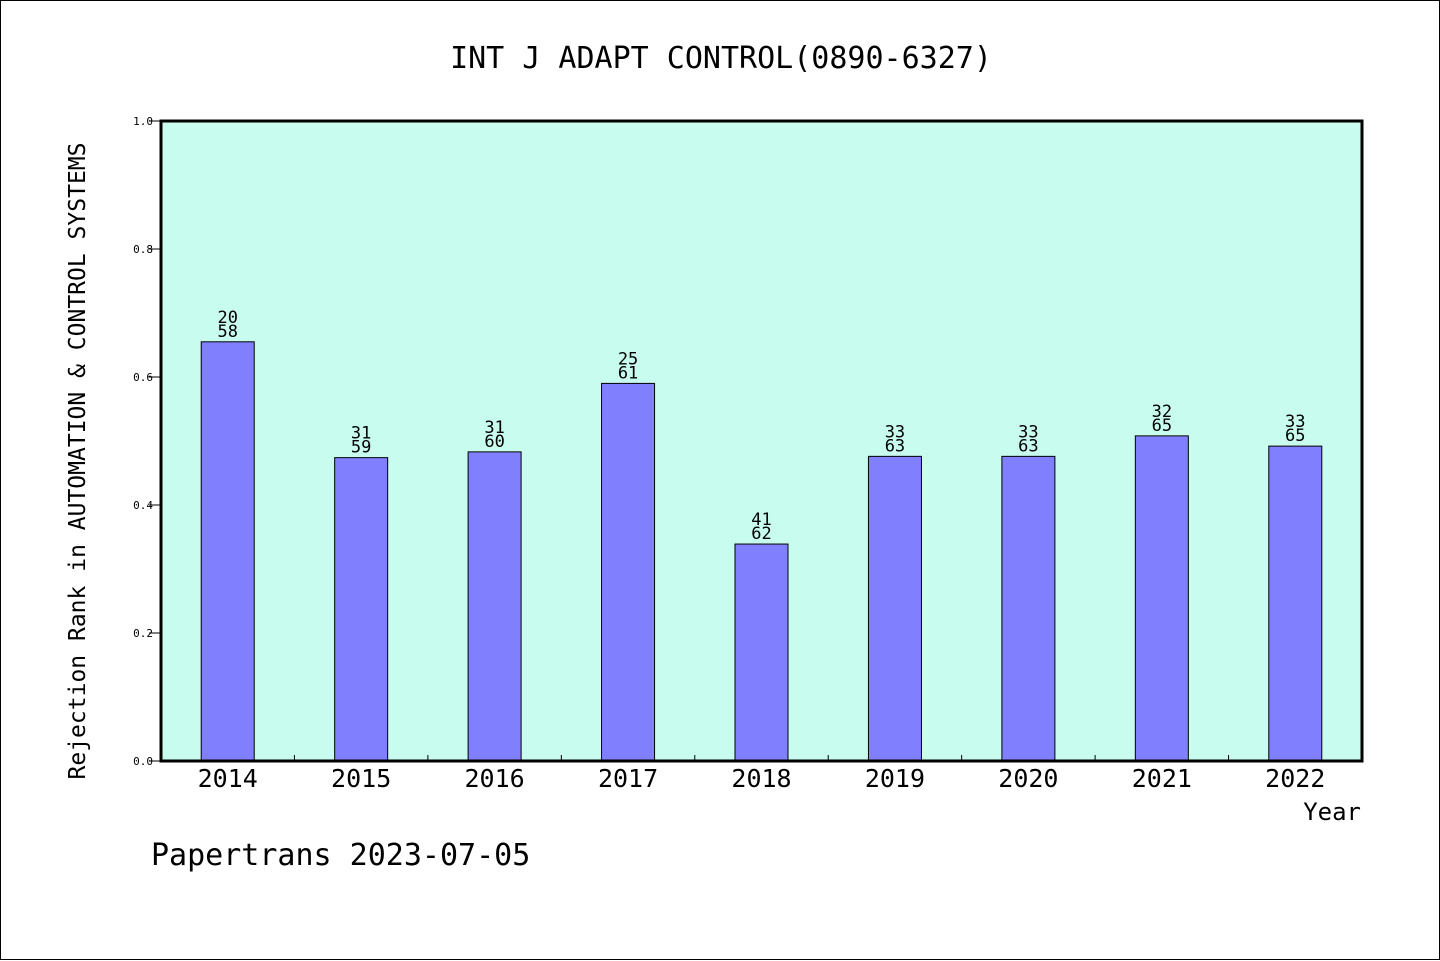 Image resolution: width=1440 pixels, height=961 pixels. Describe the element at coordinates (1295, 778) in the screenshot. I see `x-tick-label: 2022` at that location.